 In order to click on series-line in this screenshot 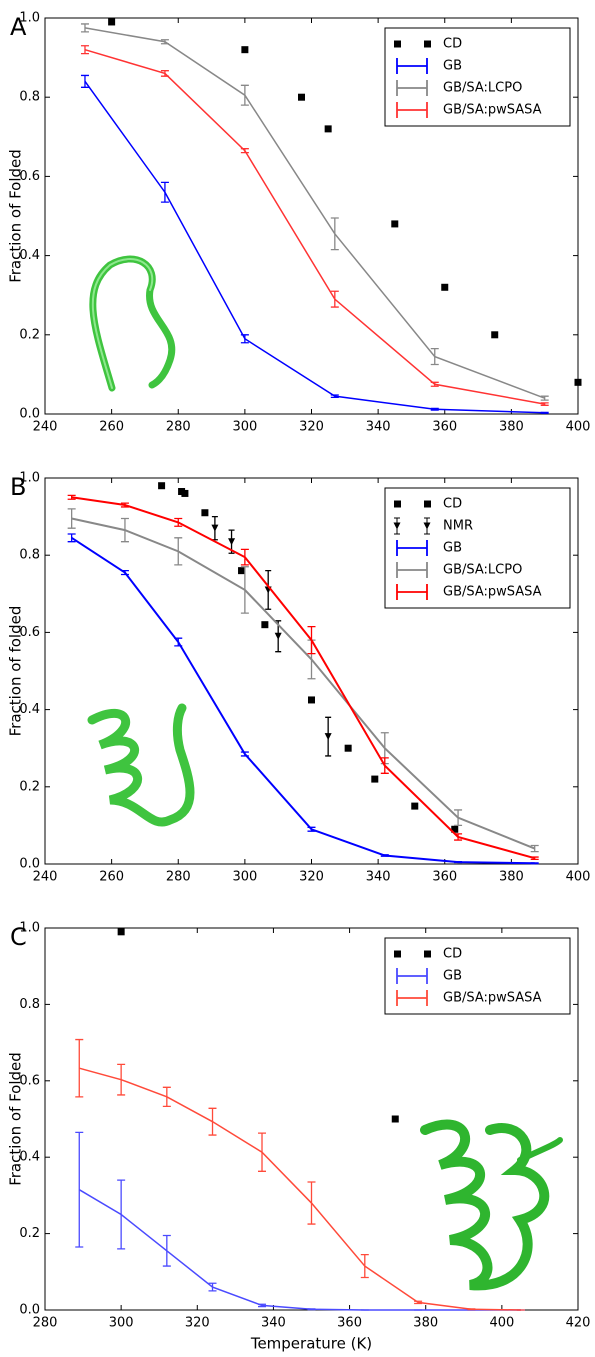, I will do `click(300, 1189)`.